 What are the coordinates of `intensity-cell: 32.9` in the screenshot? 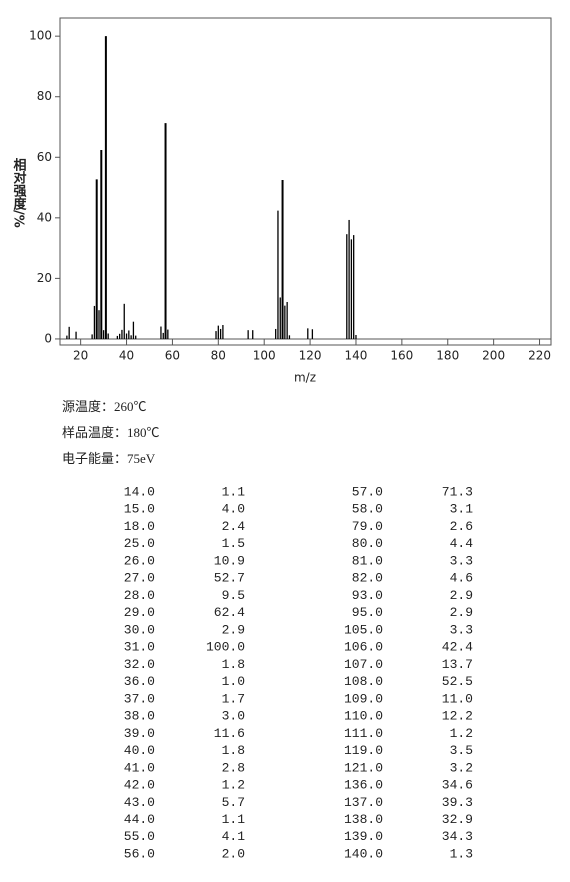 It's located at (457, 819).